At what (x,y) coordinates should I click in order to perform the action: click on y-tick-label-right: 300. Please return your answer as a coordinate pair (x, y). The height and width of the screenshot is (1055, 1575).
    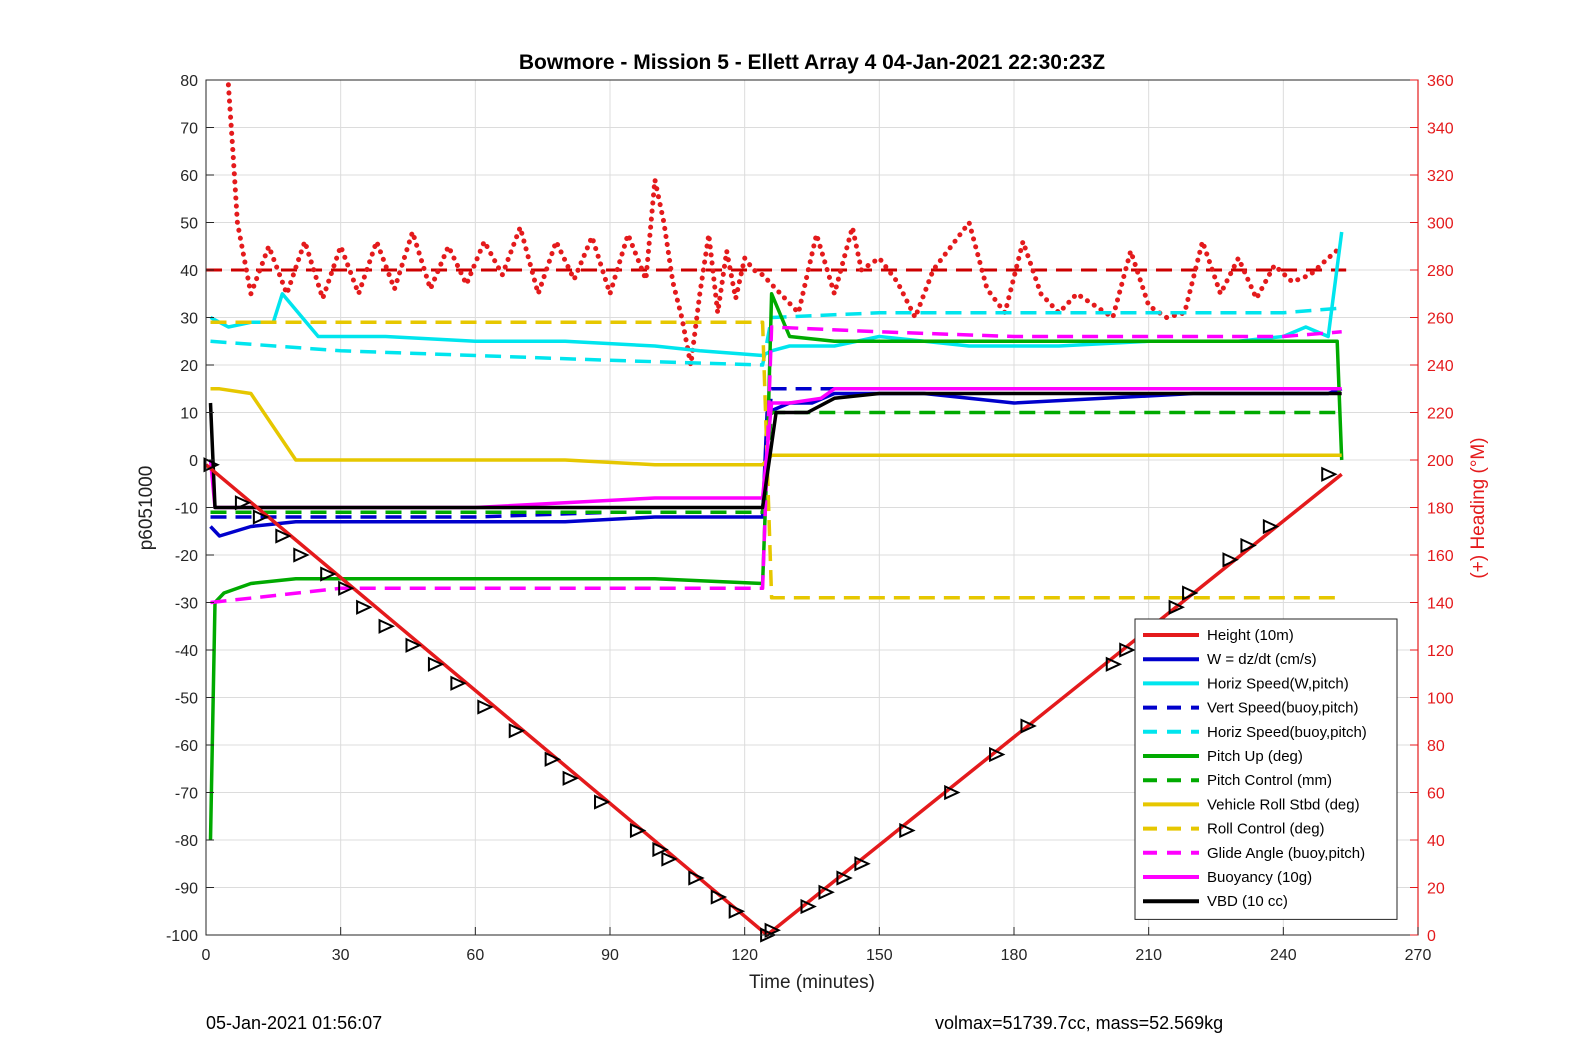
    Looking at the image, I should click on (1440, 224).